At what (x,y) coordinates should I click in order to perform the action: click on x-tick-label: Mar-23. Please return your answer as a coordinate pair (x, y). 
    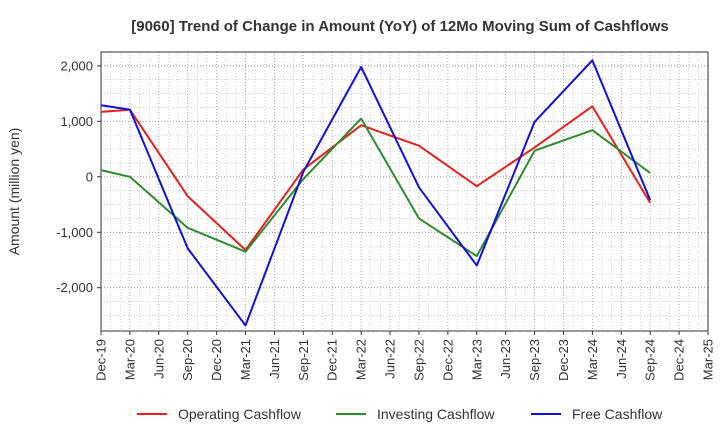
    Looking at the image, I should click on (476, 359).